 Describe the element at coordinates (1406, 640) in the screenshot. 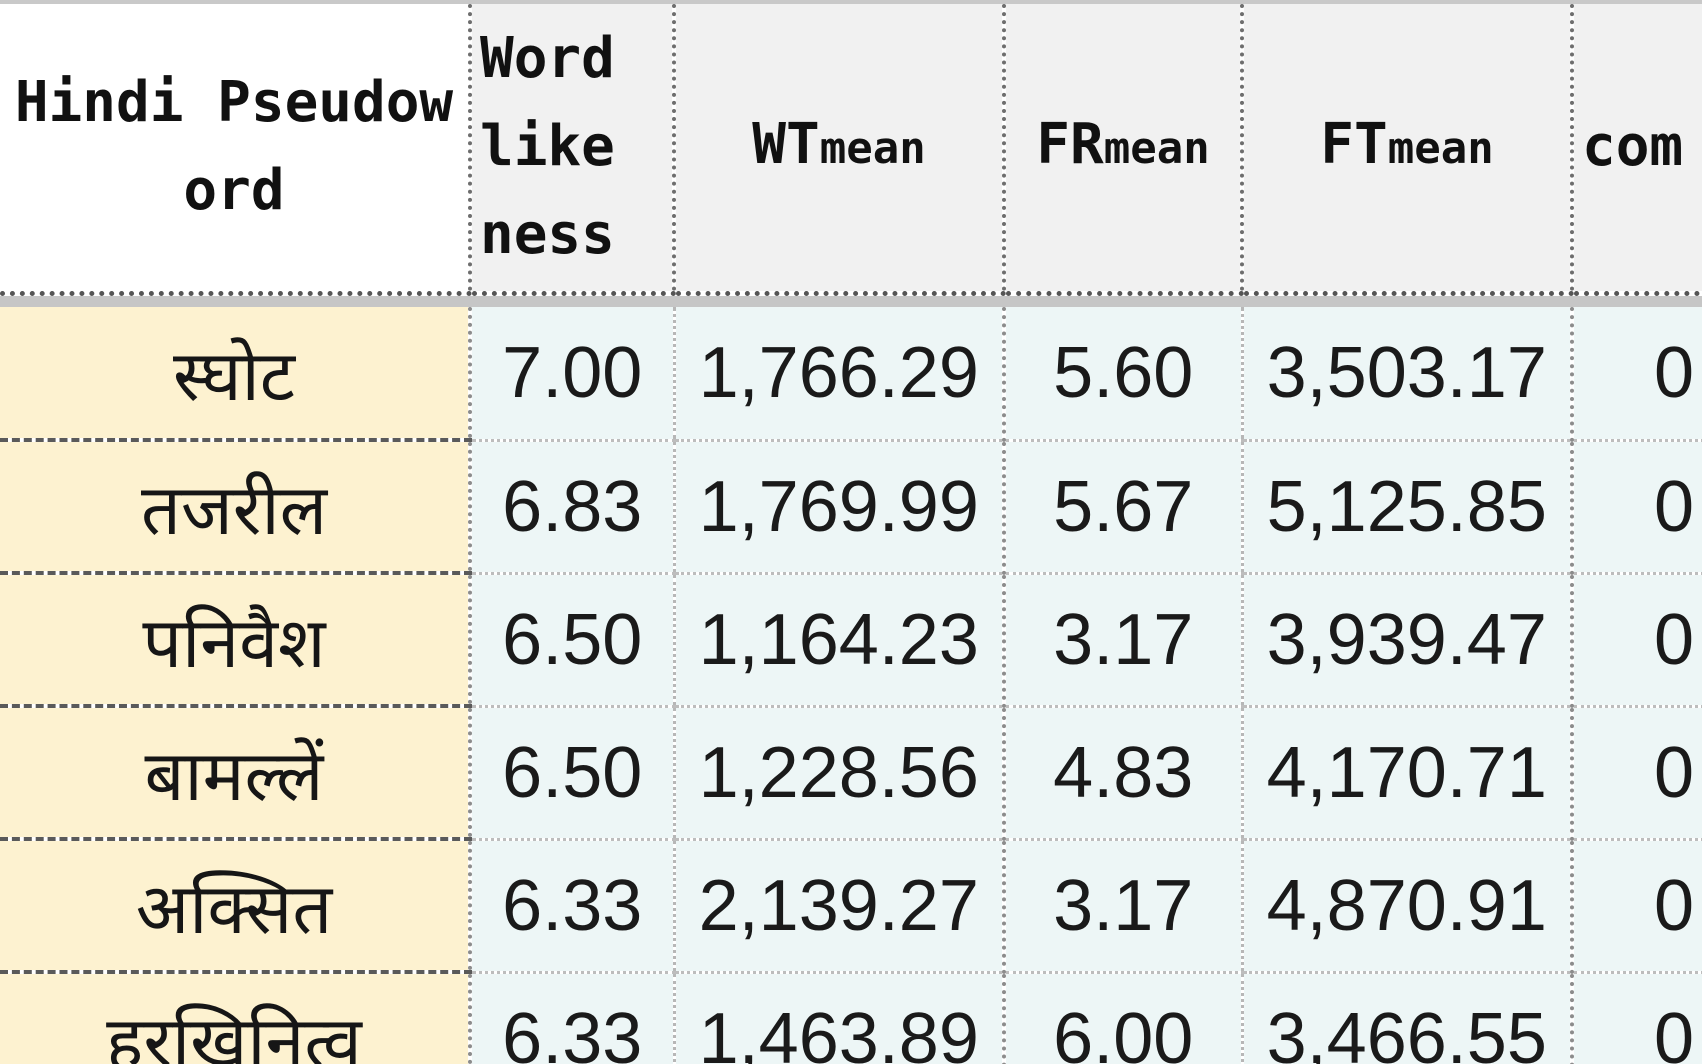

I see `ft-mean-cell: 3,939.47` at that location.